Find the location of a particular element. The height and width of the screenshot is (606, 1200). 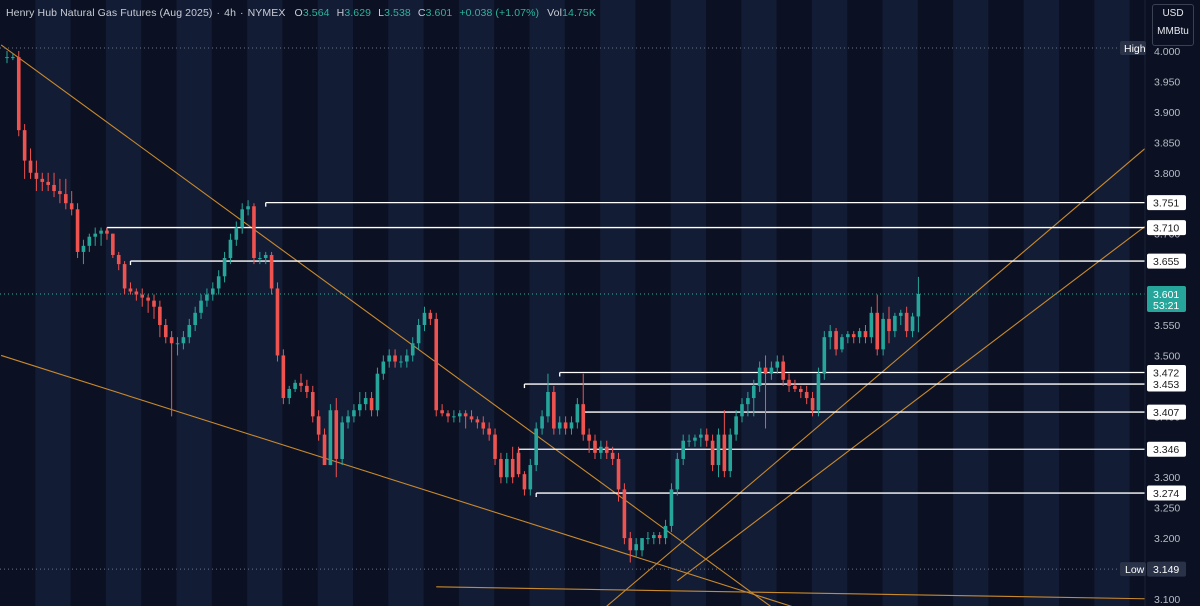

bar-countdown-text: 53:21 is located at coordinates (1166, 306).